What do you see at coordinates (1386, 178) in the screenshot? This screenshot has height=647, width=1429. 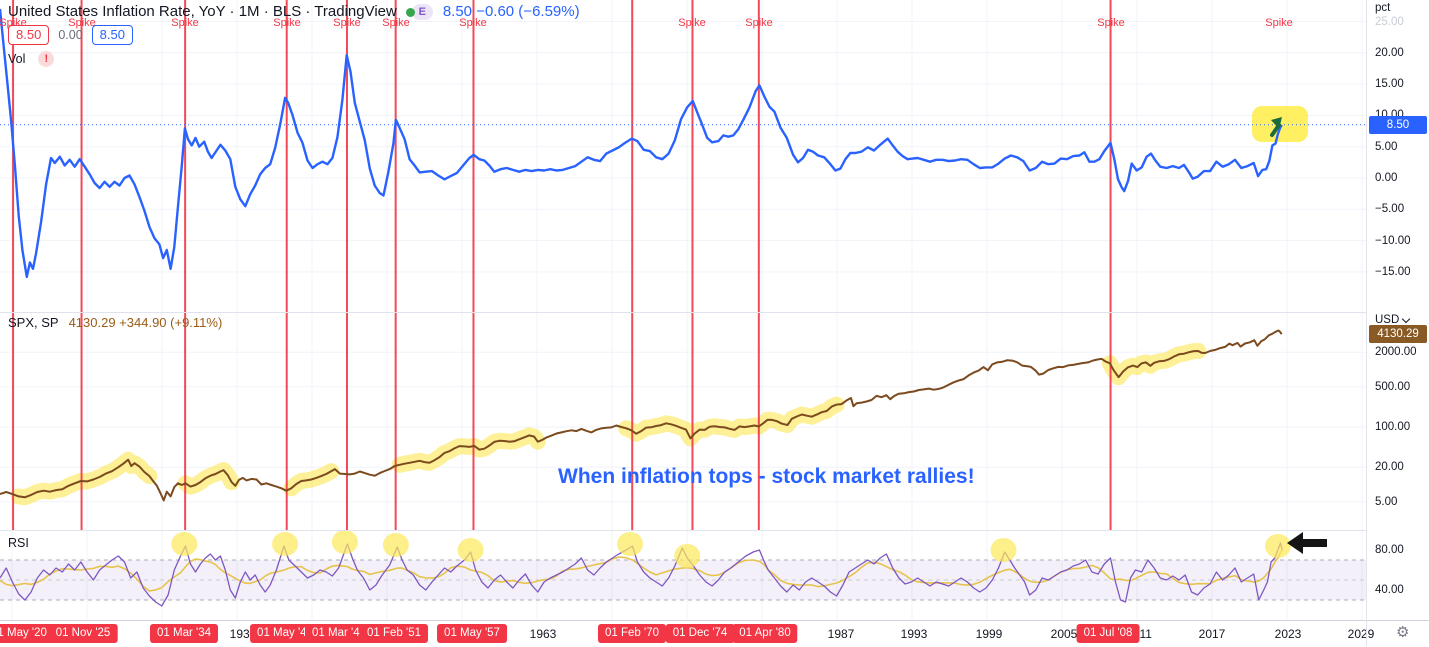 I see `axis-tick-label: 0.00` at bounding box center [1386, 178].